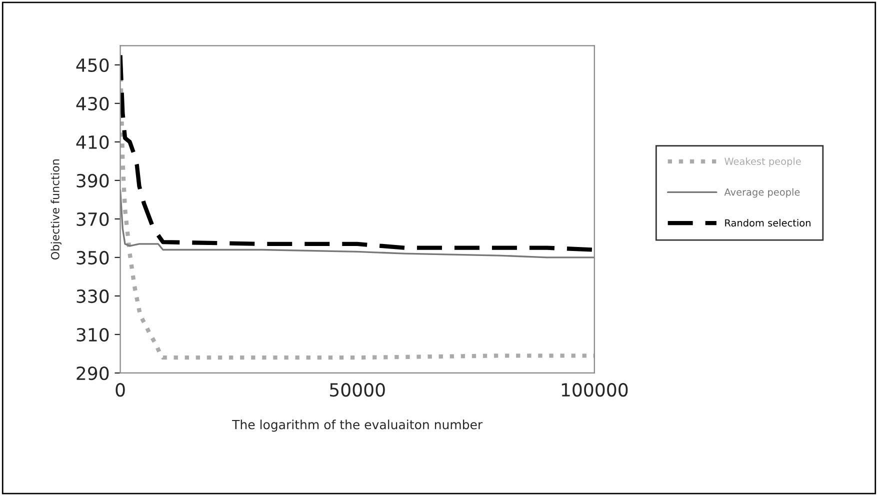  Describe the element at coordinates (92, 335) in the screenshot. I see `y-tick-label: 310` at that location.